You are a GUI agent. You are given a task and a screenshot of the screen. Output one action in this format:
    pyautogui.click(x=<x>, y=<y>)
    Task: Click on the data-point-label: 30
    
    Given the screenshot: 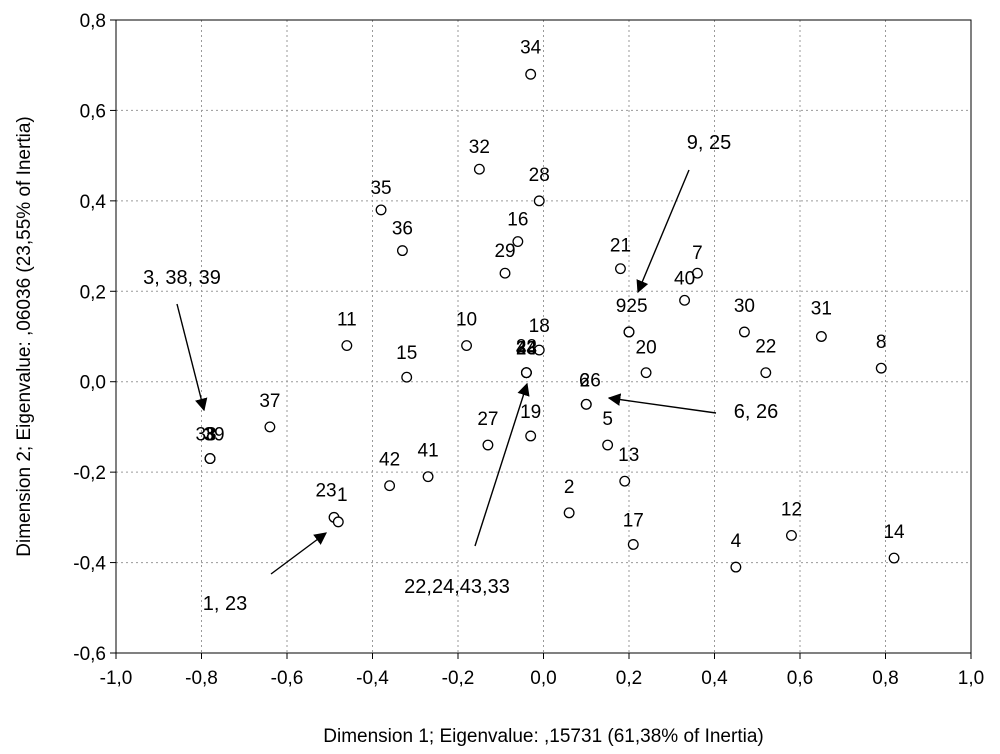 What is the action you would take?
    pyautogui.click(x=744, y=306)
    